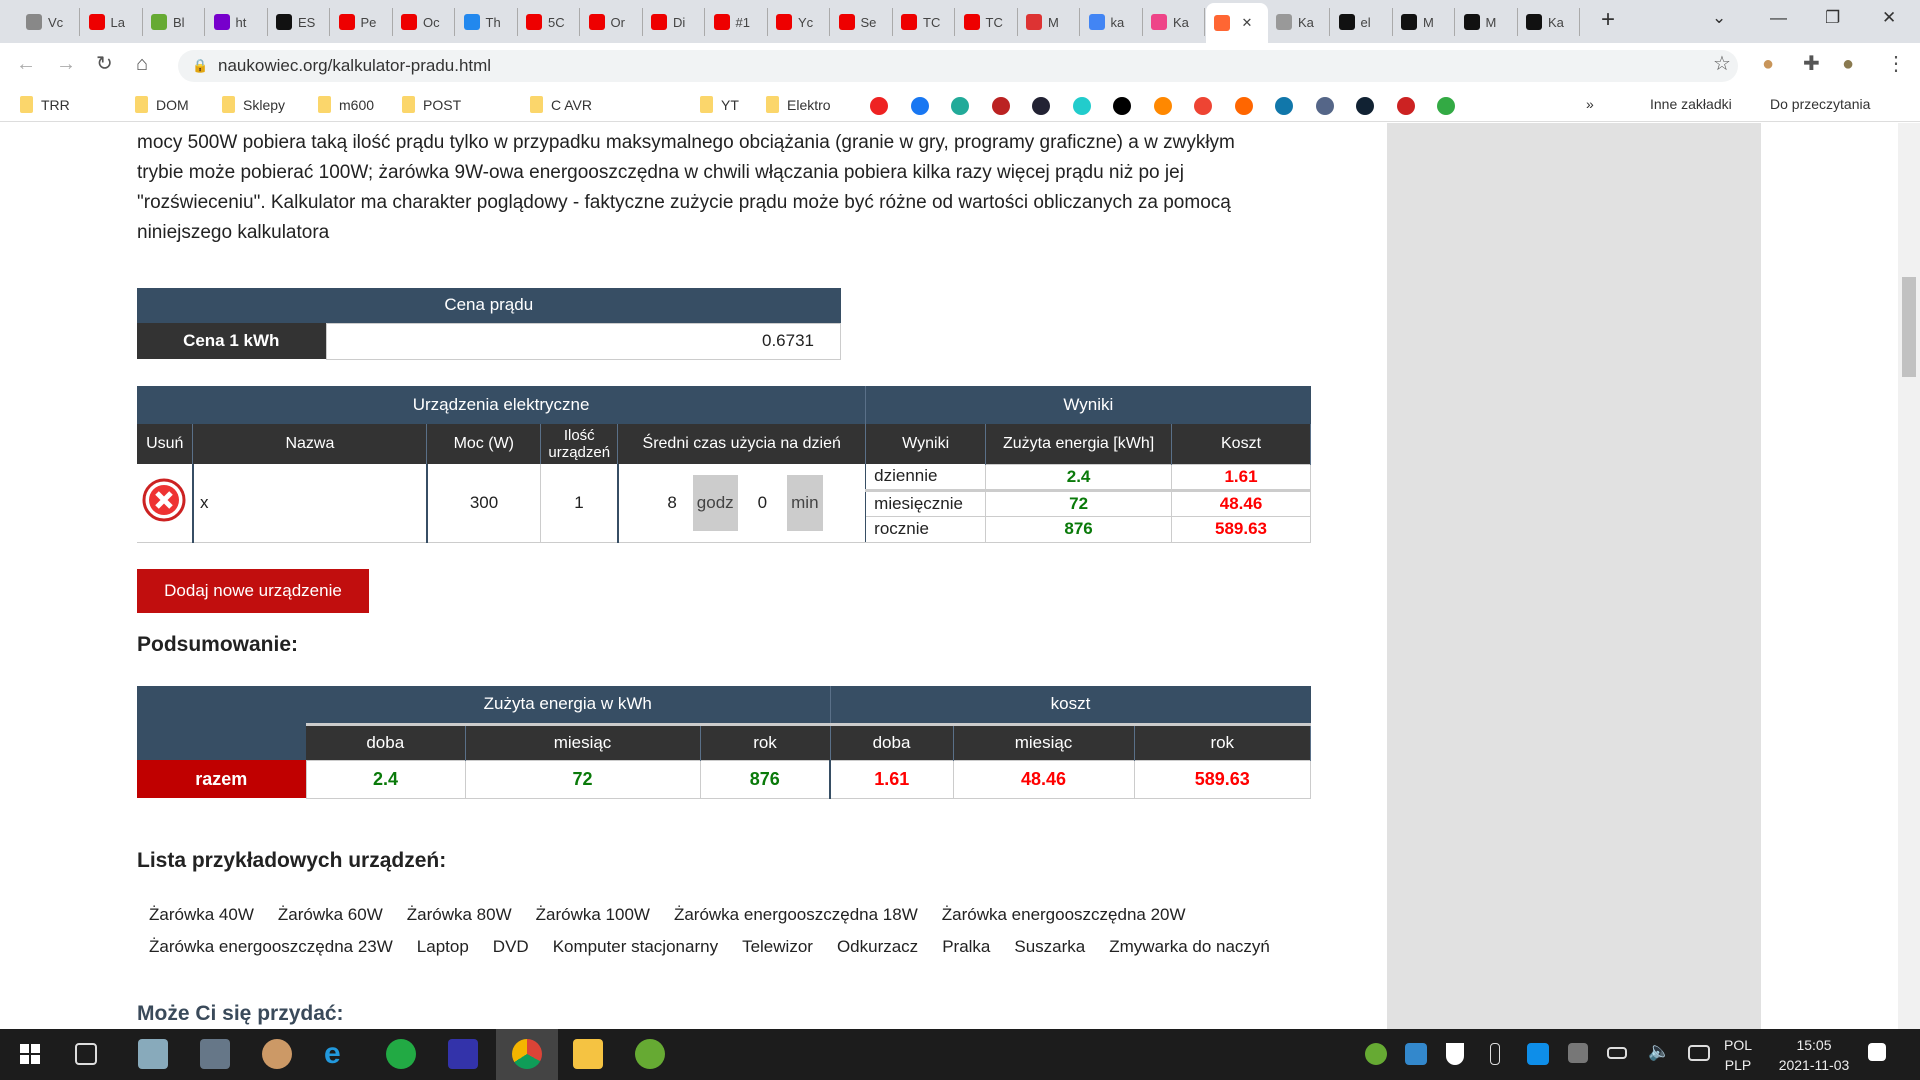 The height and width of the screenshot is (1080, 1920). What do you see at coordinates (877, 946) in the screenshot?
I see `example-device-link: Odkurzacz` at bounding box center [877, 946].